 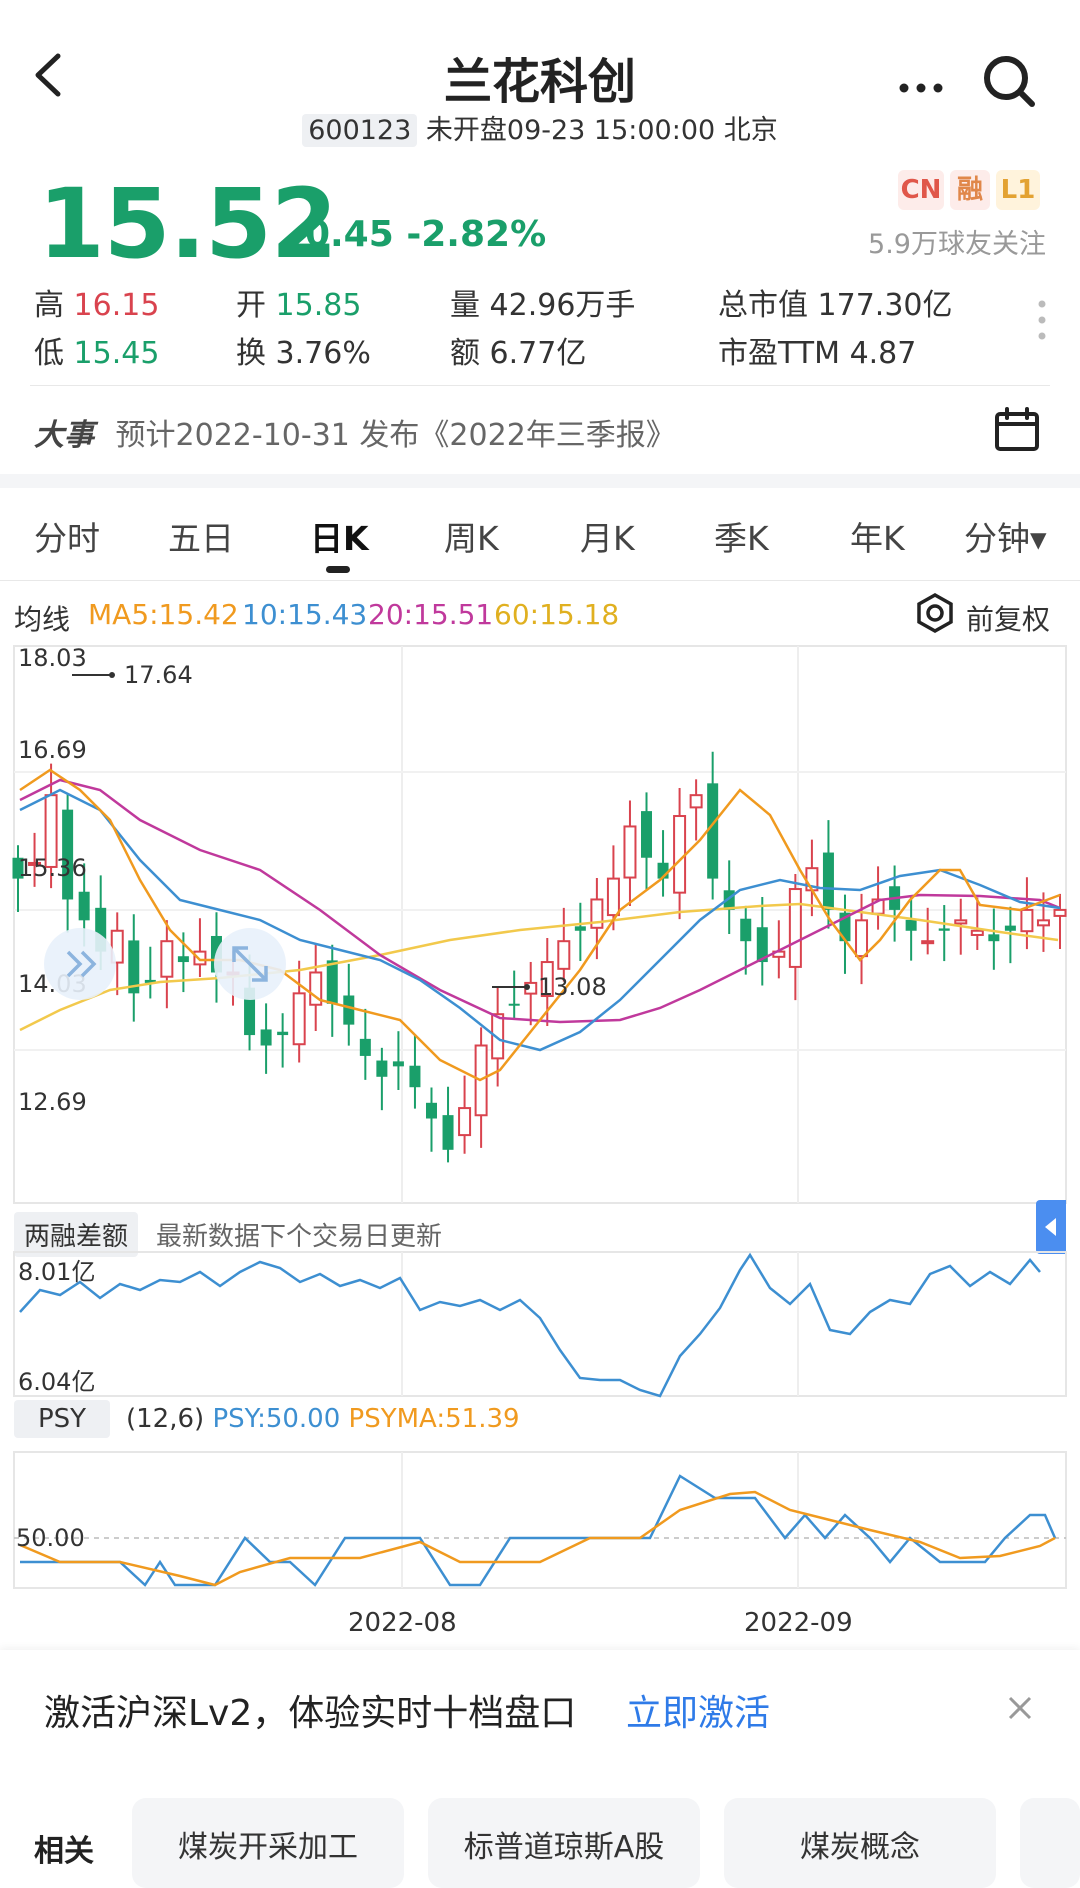 What do you see at coordinates (201, 538) in the screenshot?
I see `tab-five-day: 五日` at bounding box center [201, 538].